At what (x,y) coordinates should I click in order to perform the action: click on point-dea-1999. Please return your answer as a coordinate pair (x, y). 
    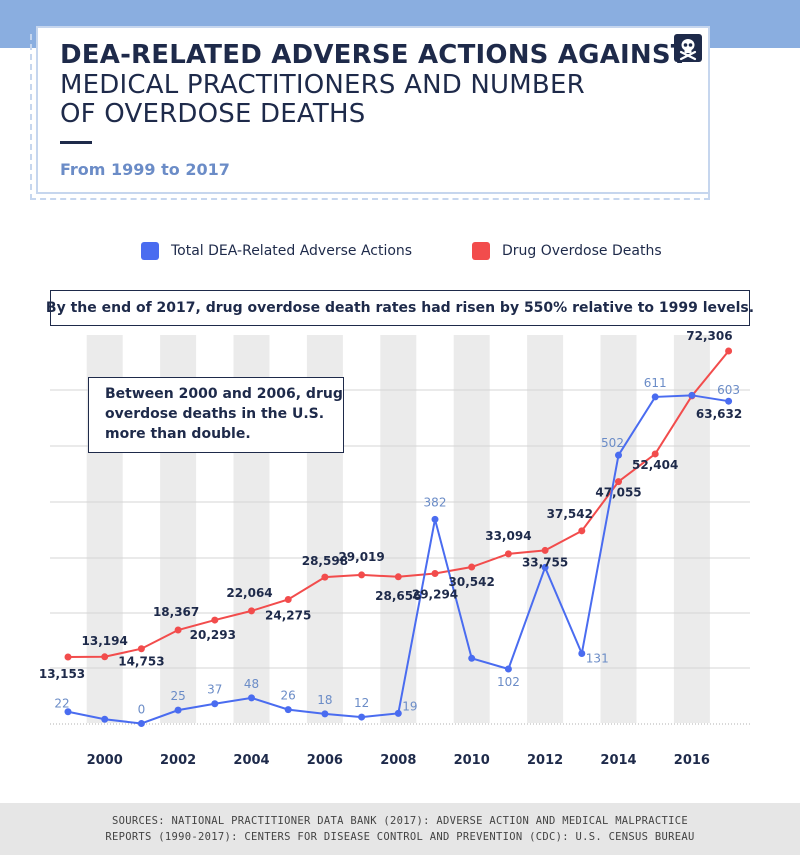
    Looking at the image, I should click on (68, 712).